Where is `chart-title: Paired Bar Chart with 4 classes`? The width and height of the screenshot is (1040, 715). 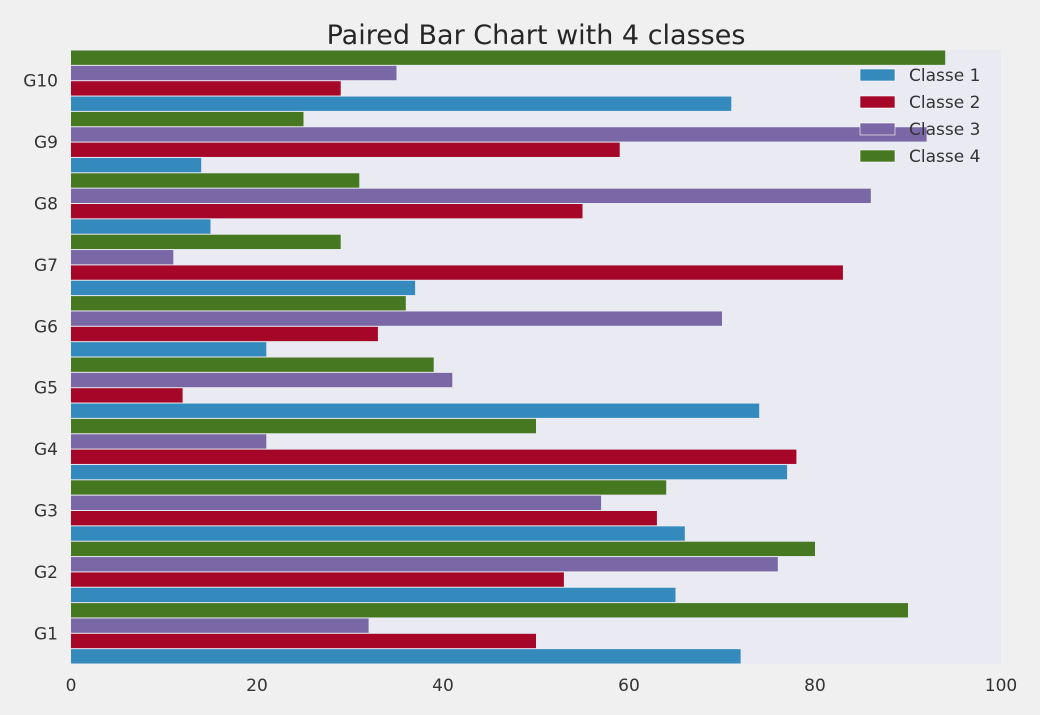
chart-title: Paired Bar Chart with 4 classes is located at coordinates (536, 35).